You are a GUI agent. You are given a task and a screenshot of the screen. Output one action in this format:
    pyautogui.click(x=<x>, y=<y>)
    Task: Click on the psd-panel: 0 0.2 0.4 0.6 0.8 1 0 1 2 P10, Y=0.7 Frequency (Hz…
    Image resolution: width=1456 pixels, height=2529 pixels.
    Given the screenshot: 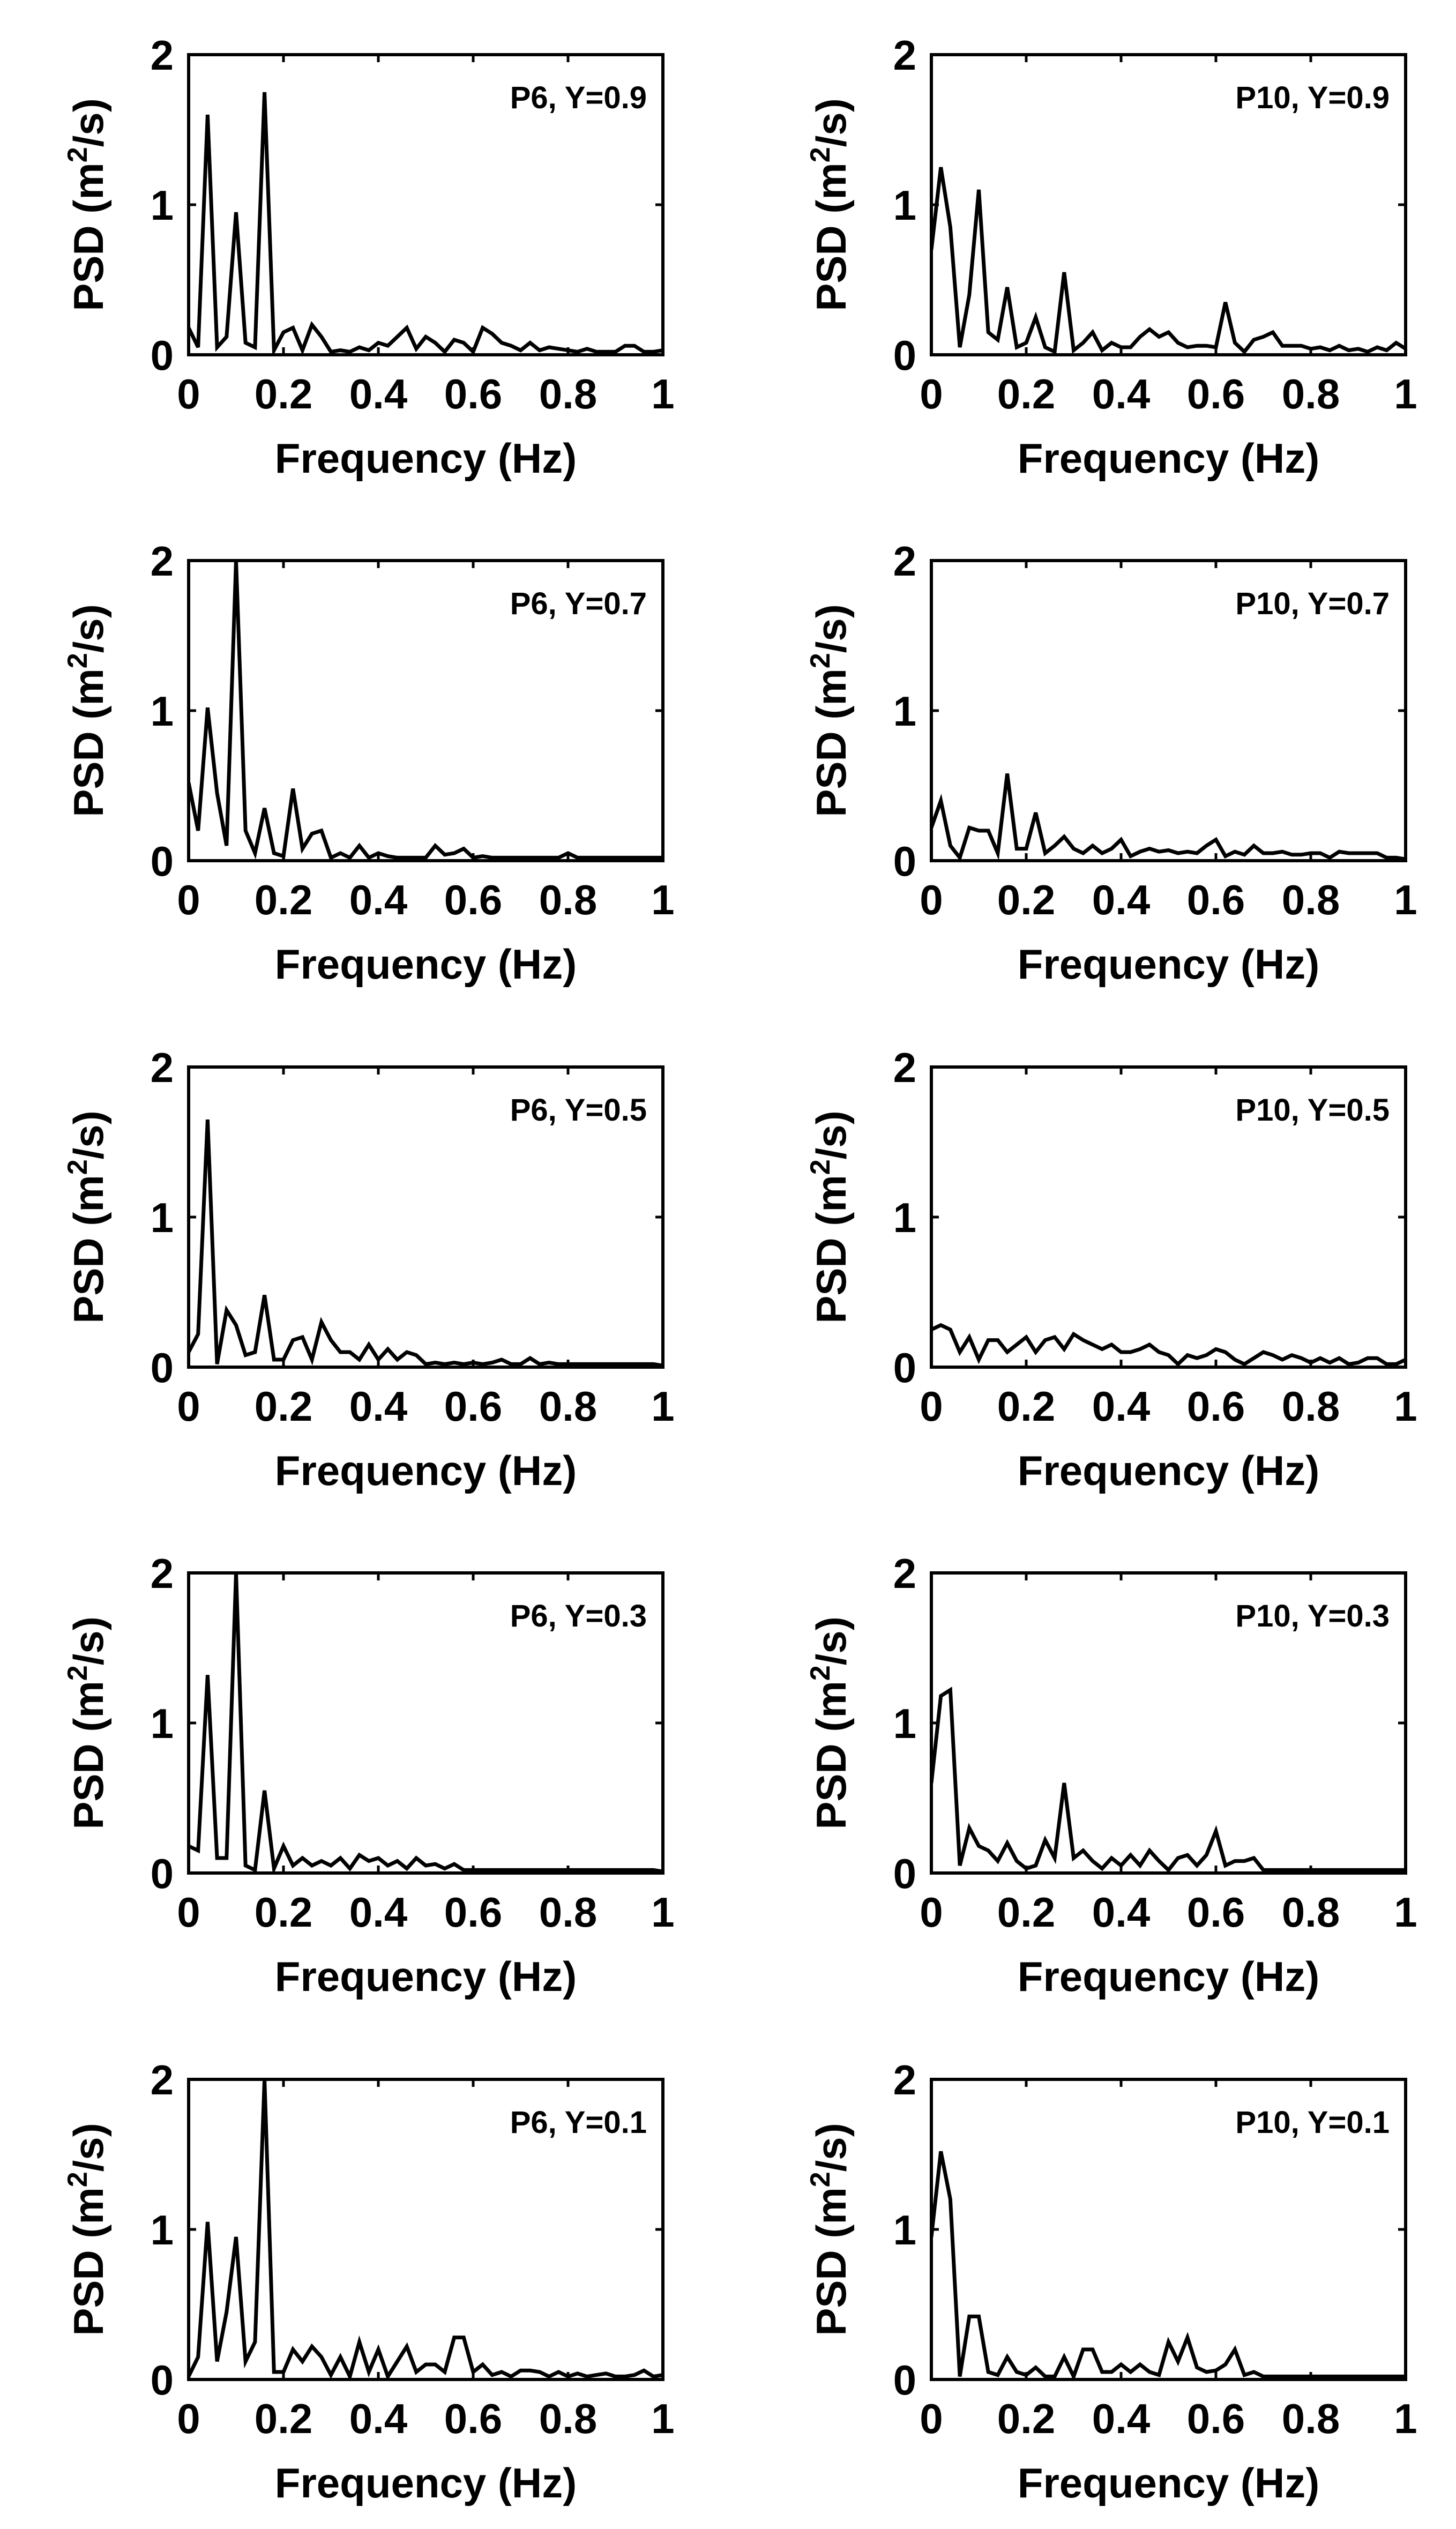 What is the action you would take?
    pyautogui.click(x=1111, y=763)
    